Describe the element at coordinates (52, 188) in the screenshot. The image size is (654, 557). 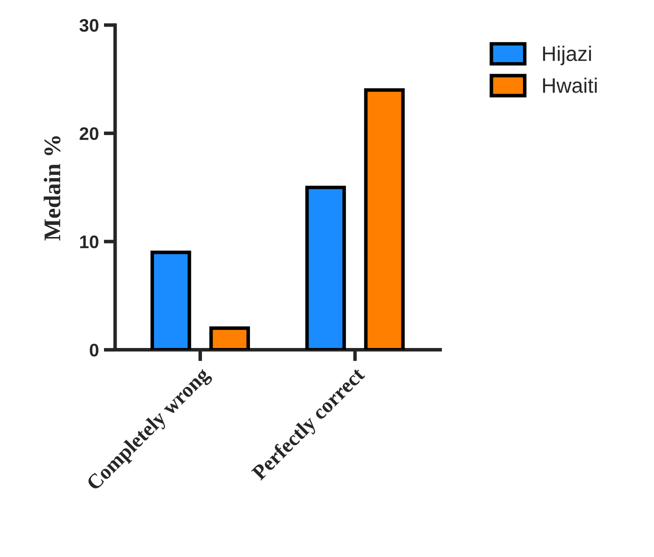
I see `y-axis-title: Medain %` at that location.